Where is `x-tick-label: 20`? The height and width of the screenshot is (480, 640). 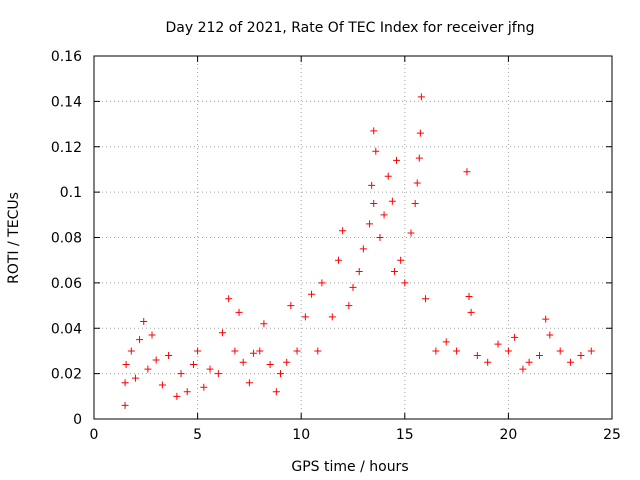
x-tick-label: 20 is located at coordinates (508, 435).